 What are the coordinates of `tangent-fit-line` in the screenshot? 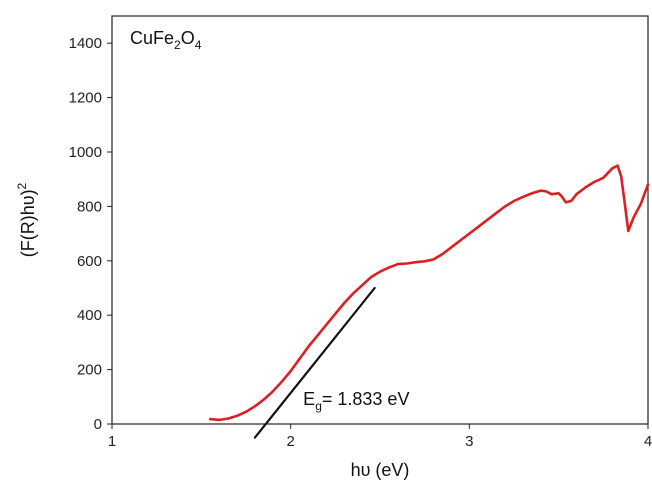 It's located at (314, 362).